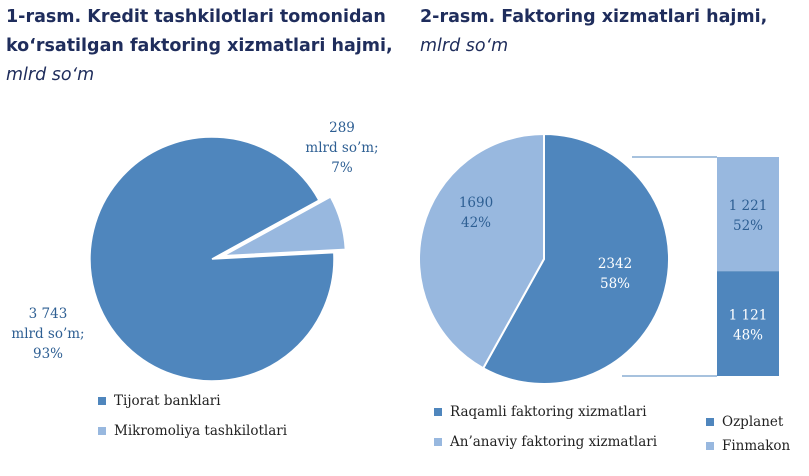  Describe the element at coordinates (554, 442) in the screenshot. I see `legend-label: An’anaviy faktoring xizmatlari` at that location.